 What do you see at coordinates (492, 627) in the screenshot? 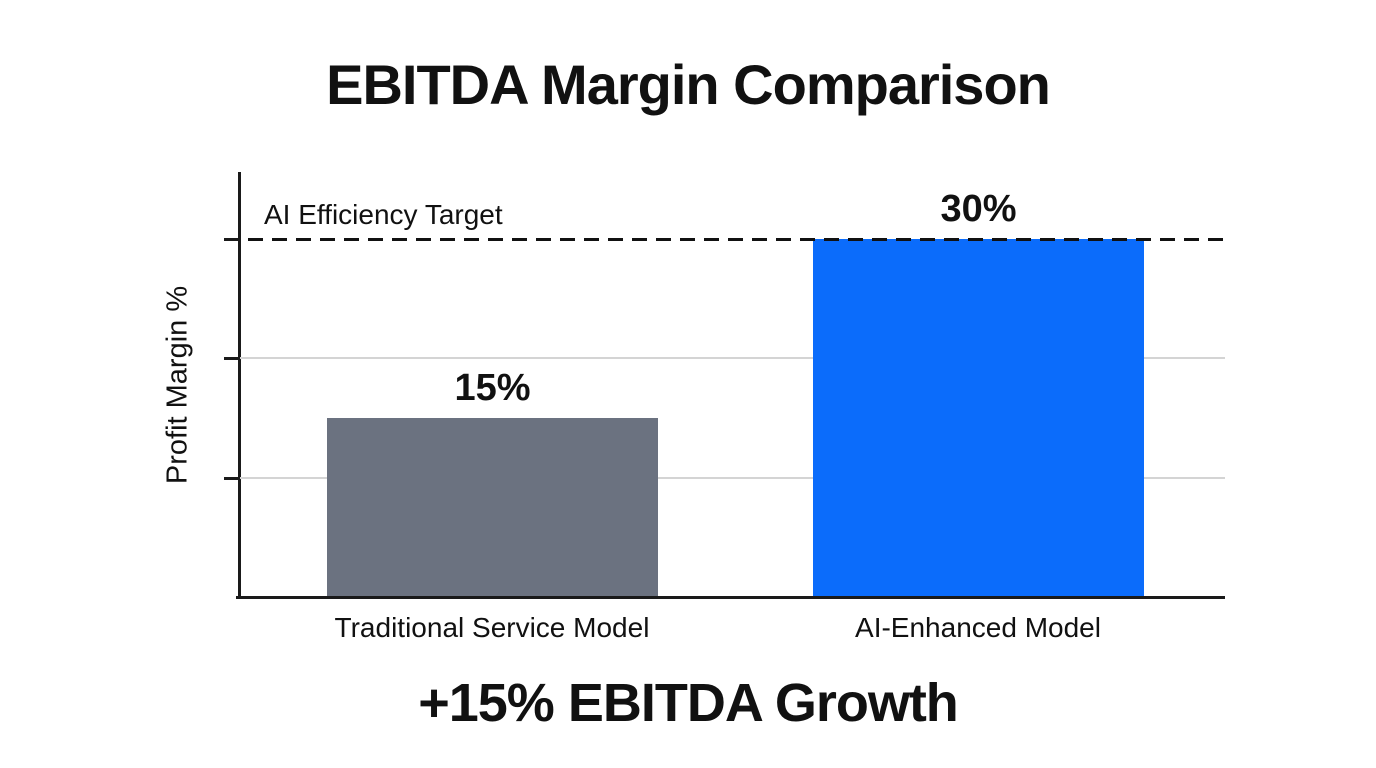
I see `category-label-traditional: Traditional Service Model` at bounding box center [492, 627].